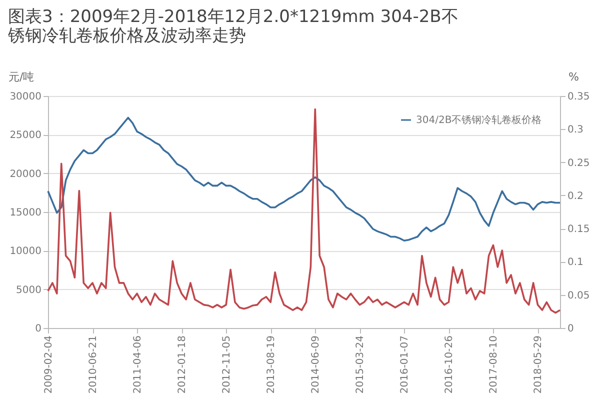 The width and height of the screenshot is (600, 400). Describe the element at coordinates (576, 262) in the screenshot. I see `y2-tick-label: 0.1` at that location.